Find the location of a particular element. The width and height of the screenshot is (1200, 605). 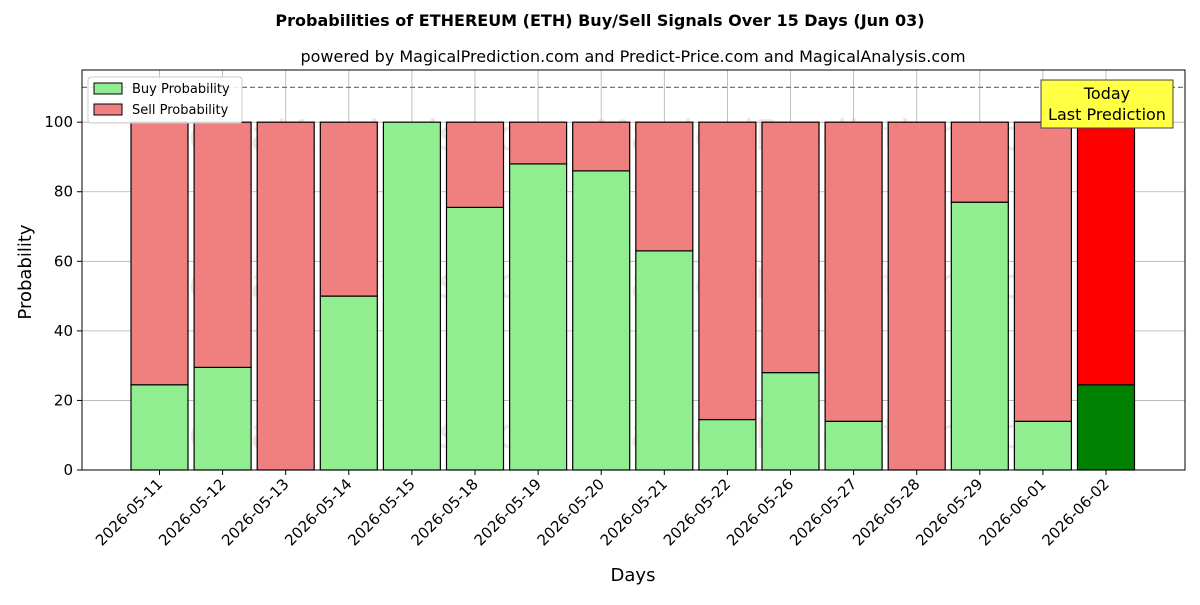

annotation-line-2: Last Prediction is located at coordinates (1107, 114).